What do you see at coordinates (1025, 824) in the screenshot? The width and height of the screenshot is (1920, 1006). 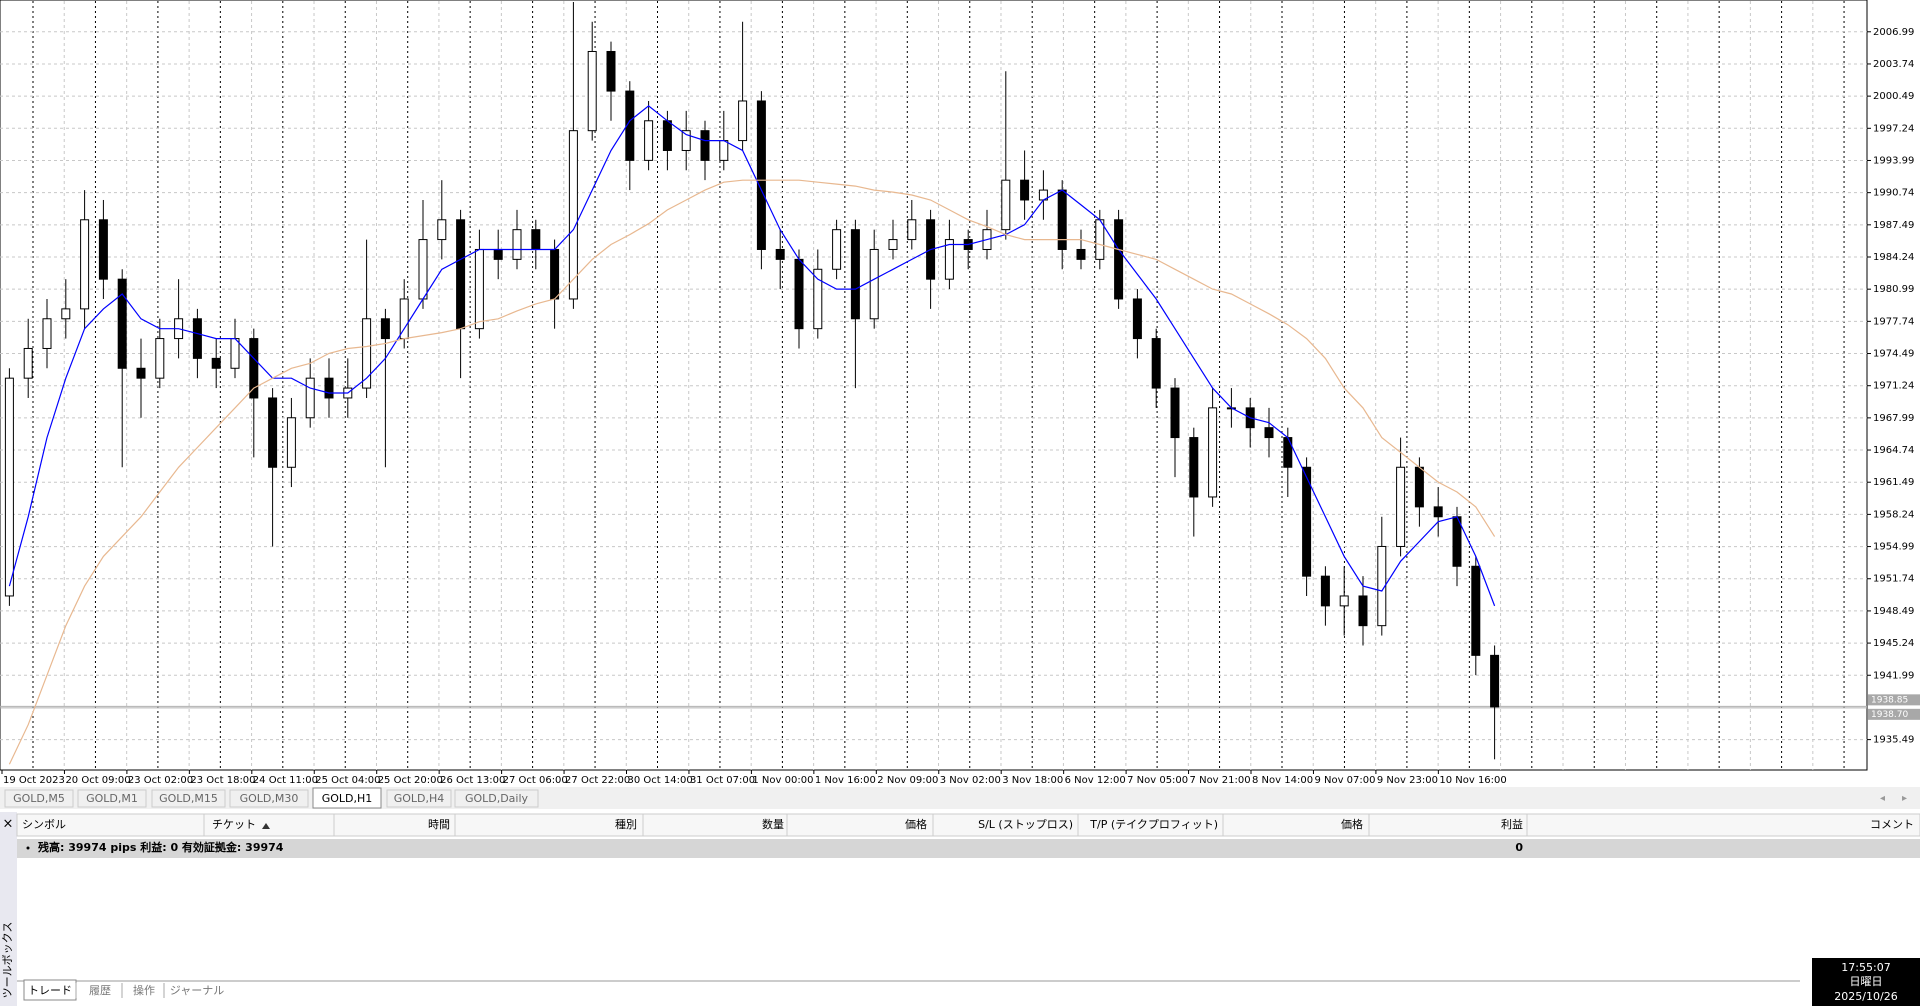 I see `column-header-label: S/L (ストップロス)` at bounding box center [1025, 824].